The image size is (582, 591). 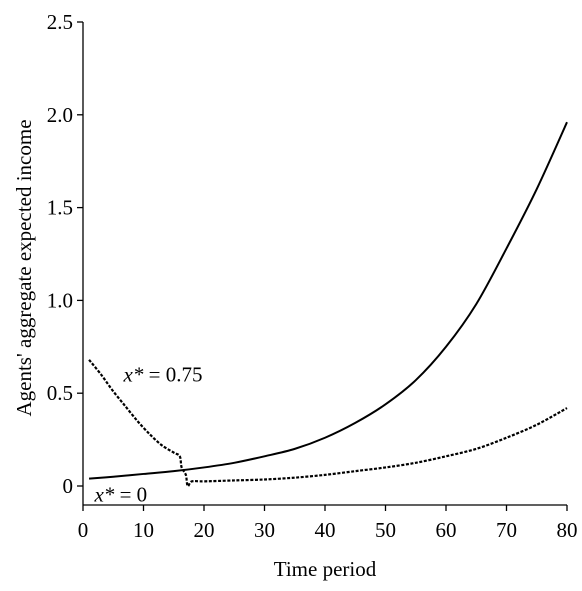 What do you see at coordinates (446, 530) in the screenshot?
I see `x-tick-label: 60` at bounding box center [446, 530].